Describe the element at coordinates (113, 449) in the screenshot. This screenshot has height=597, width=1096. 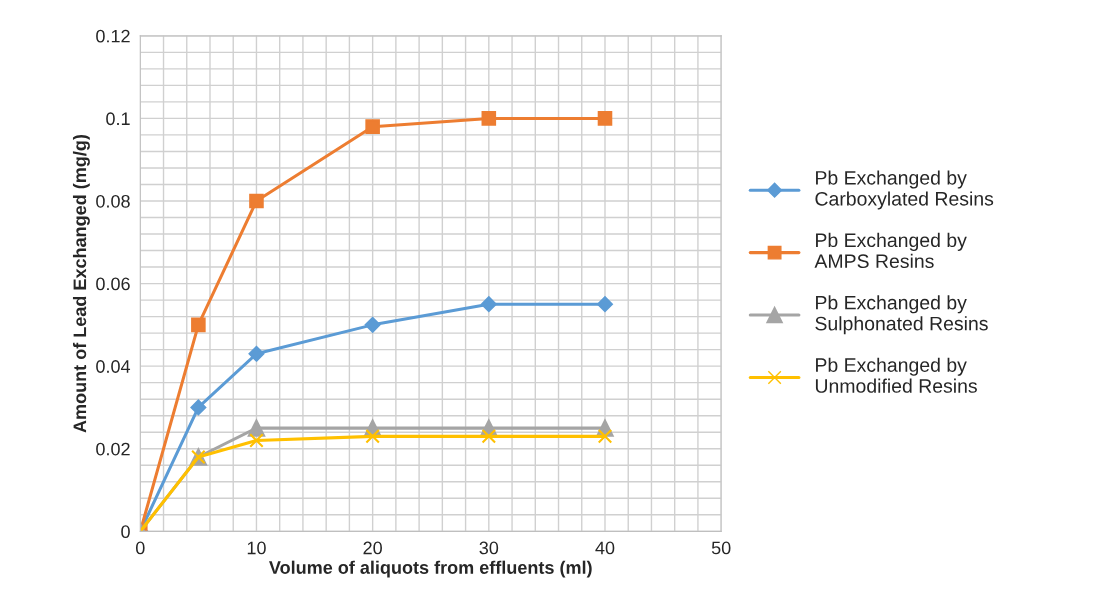
I see `y-tick-label: 0.02` at that location.